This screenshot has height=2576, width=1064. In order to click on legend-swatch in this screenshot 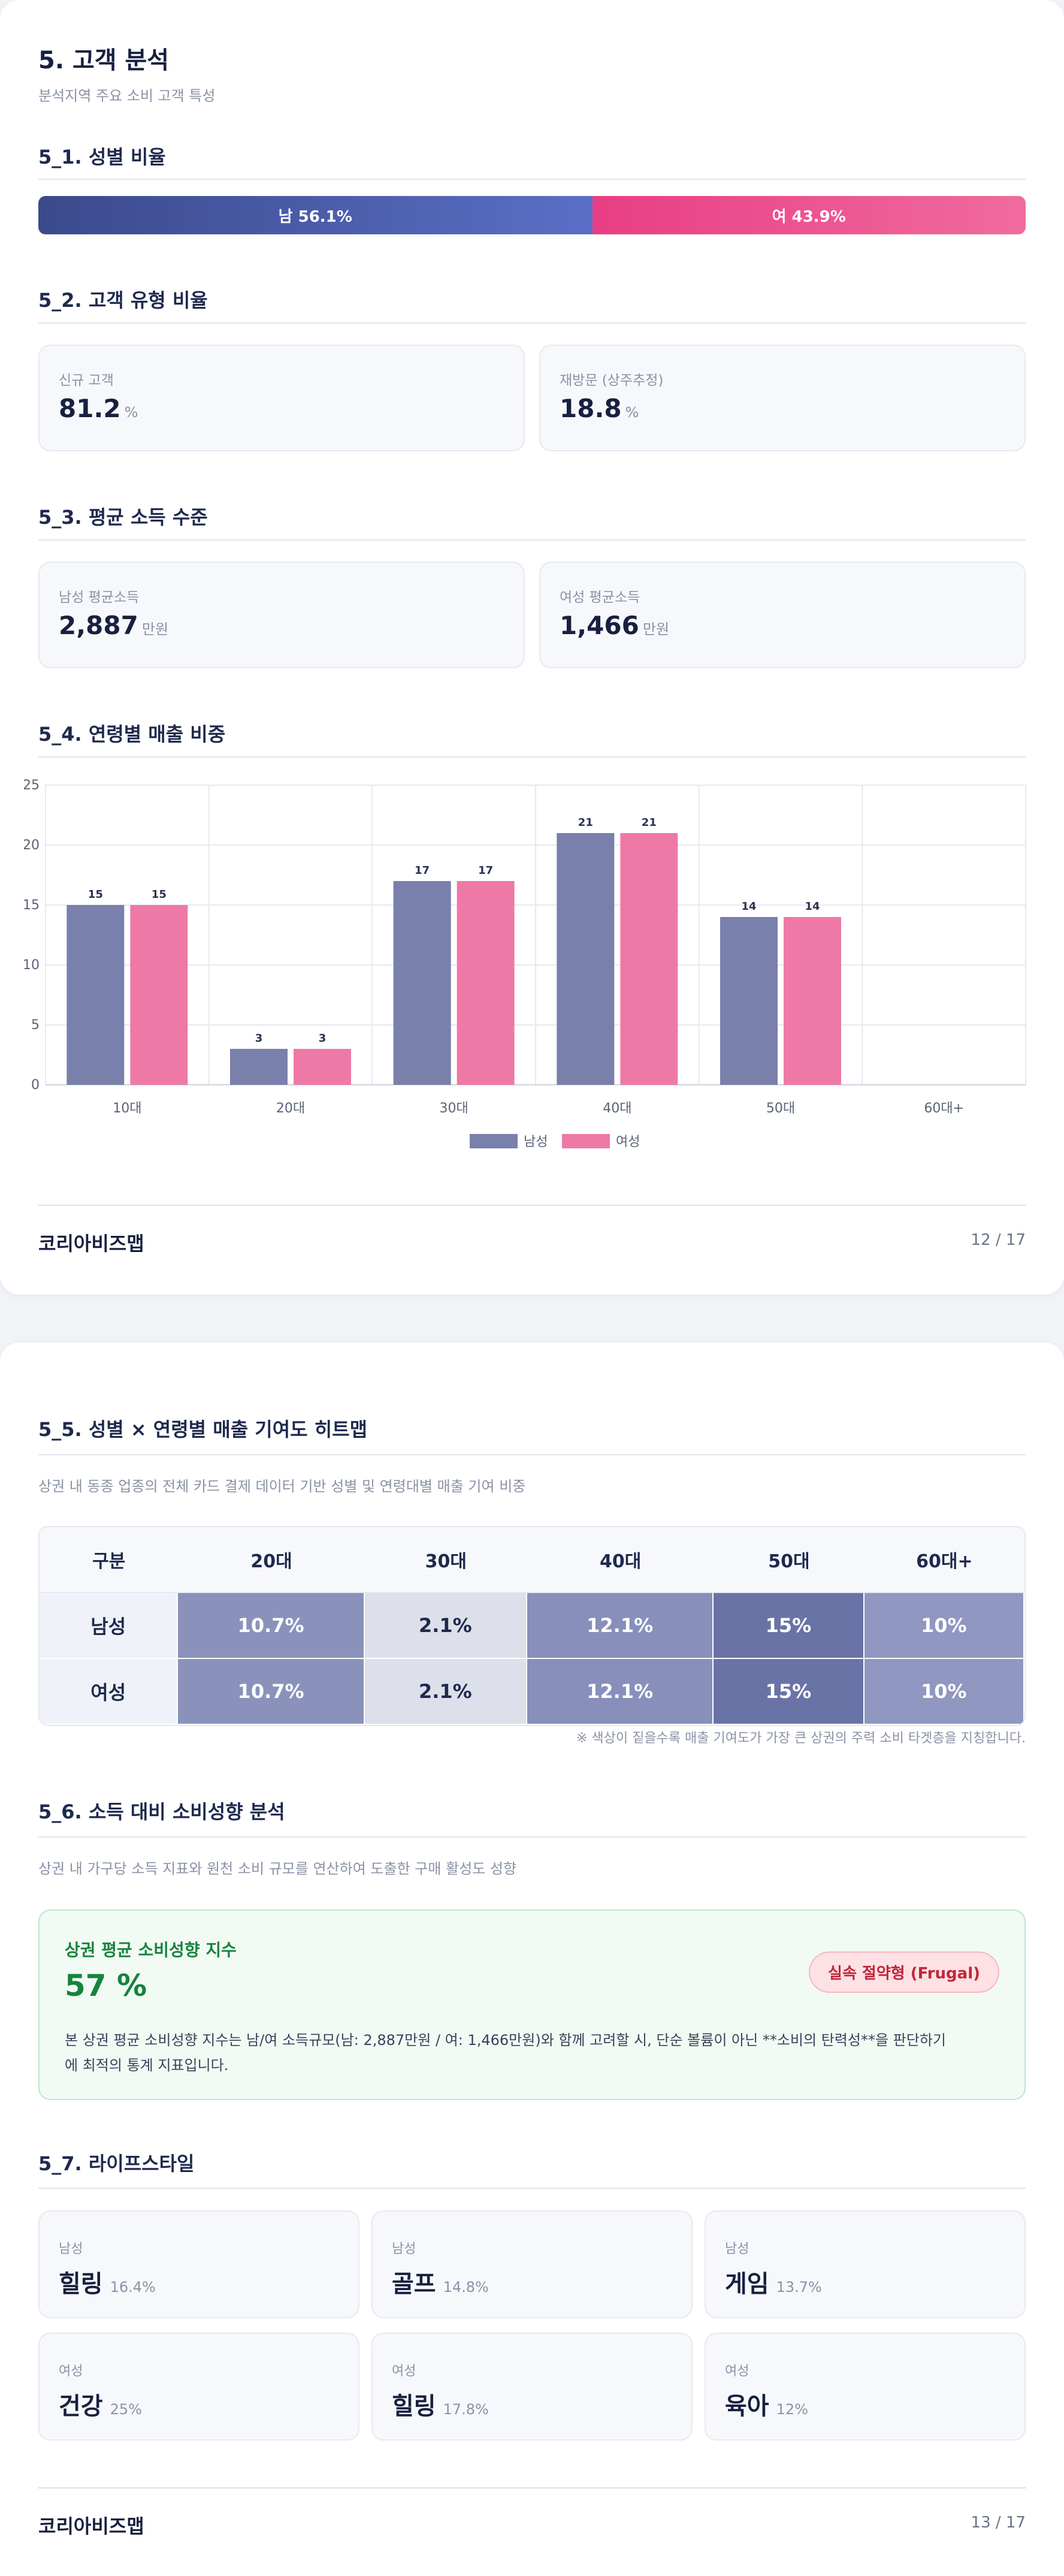, I will do `click(494, 1141)`.